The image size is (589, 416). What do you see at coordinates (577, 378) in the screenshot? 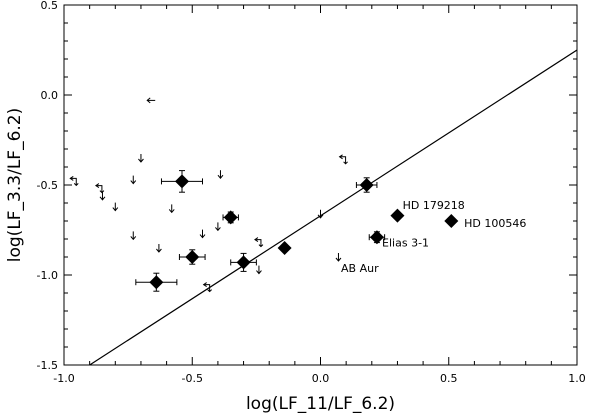
I see `x-tick-label: 1.0` at bounding box center [577, 378].